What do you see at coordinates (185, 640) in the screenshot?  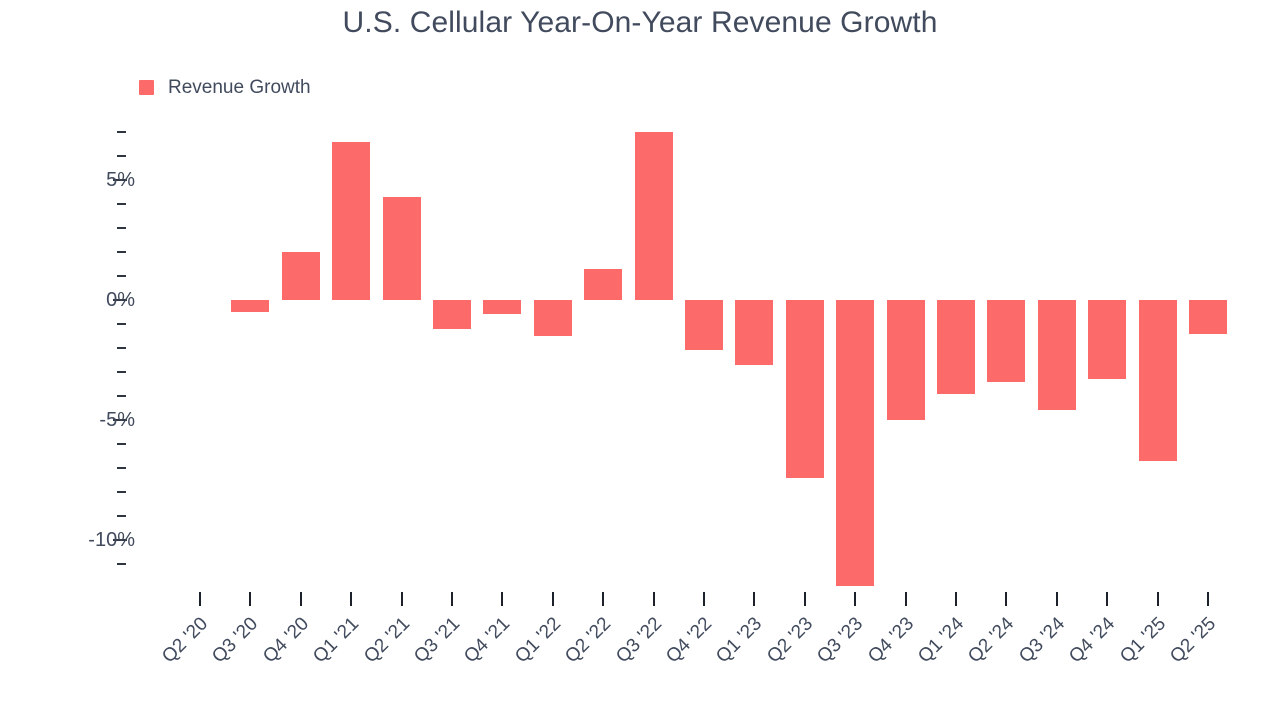 I see `x-axis-label: Q2 '20` at bounding box center [185, 640].